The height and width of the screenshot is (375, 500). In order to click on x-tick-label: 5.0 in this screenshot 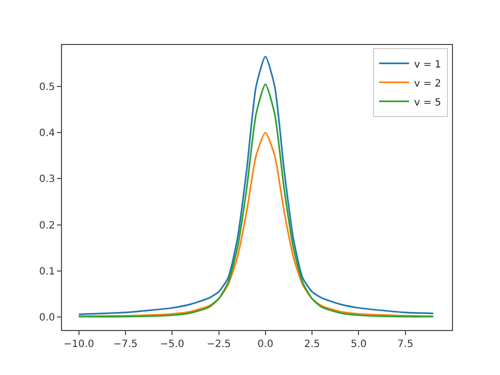, I will do `click(358, 344)`.